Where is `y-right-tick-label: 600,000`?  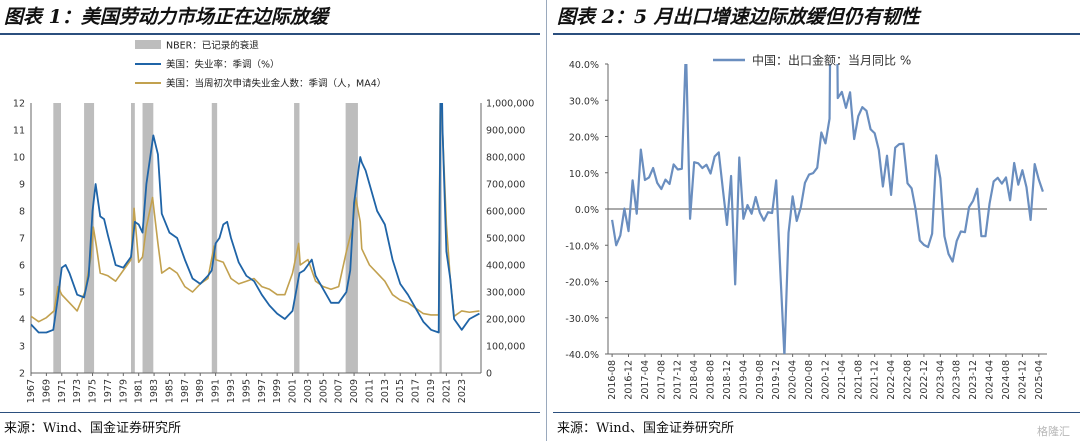
y-right-tick-label: 600,000 is located at coordinates (505, 212).